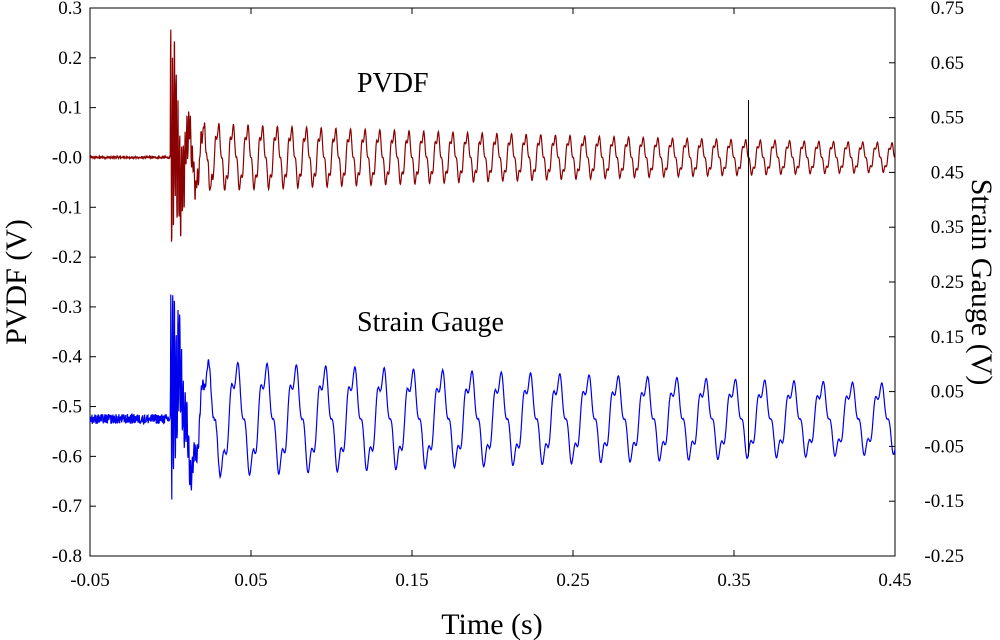 The height and width of the screenshot is (640, 1000). I want to click on y-left-tick-label: -0.3, so click(67, 307).